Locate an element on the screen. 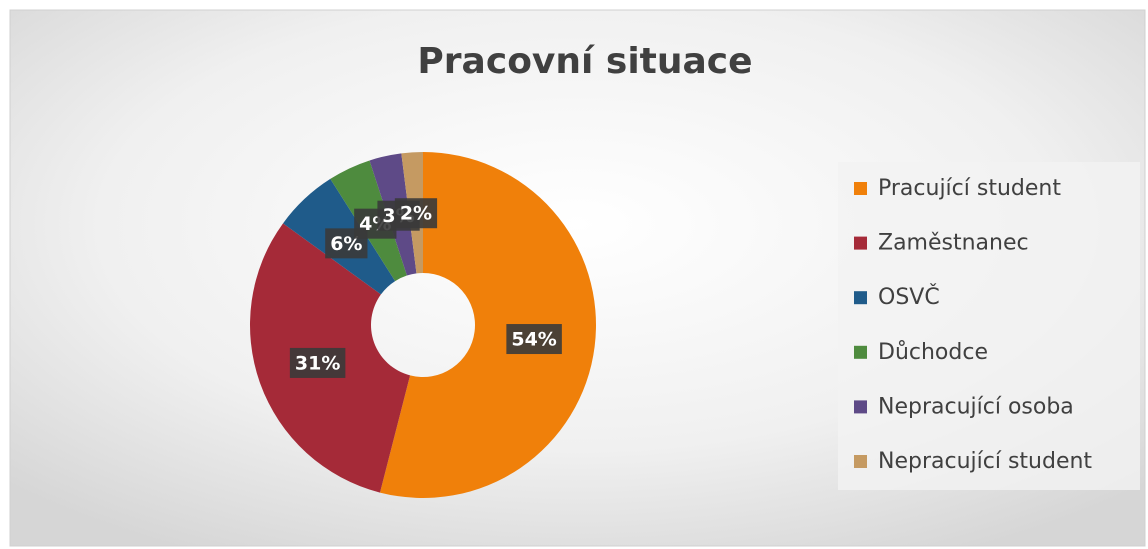  donut-slice is located at coordinates (488, 325).